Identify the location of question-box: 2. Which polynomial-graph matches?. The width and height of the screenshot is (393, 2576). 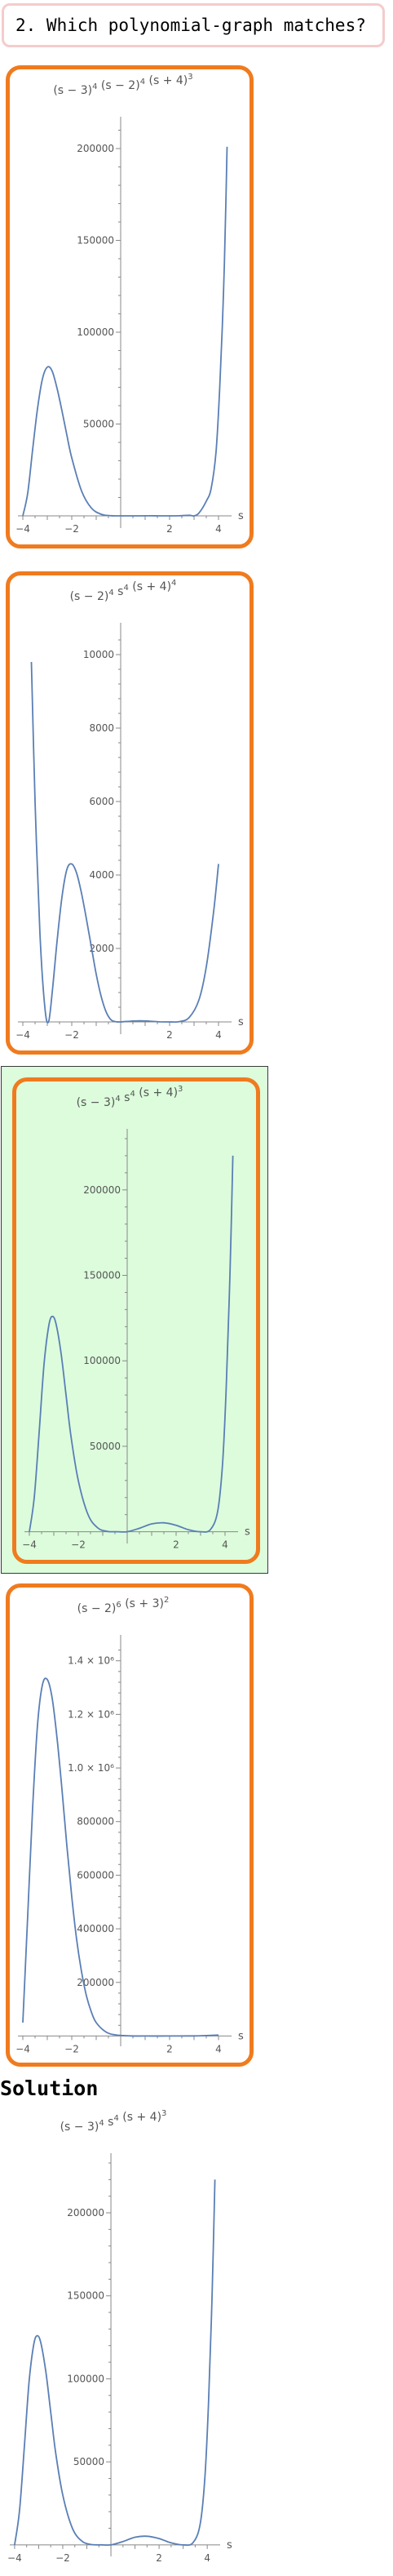
(193, 25).